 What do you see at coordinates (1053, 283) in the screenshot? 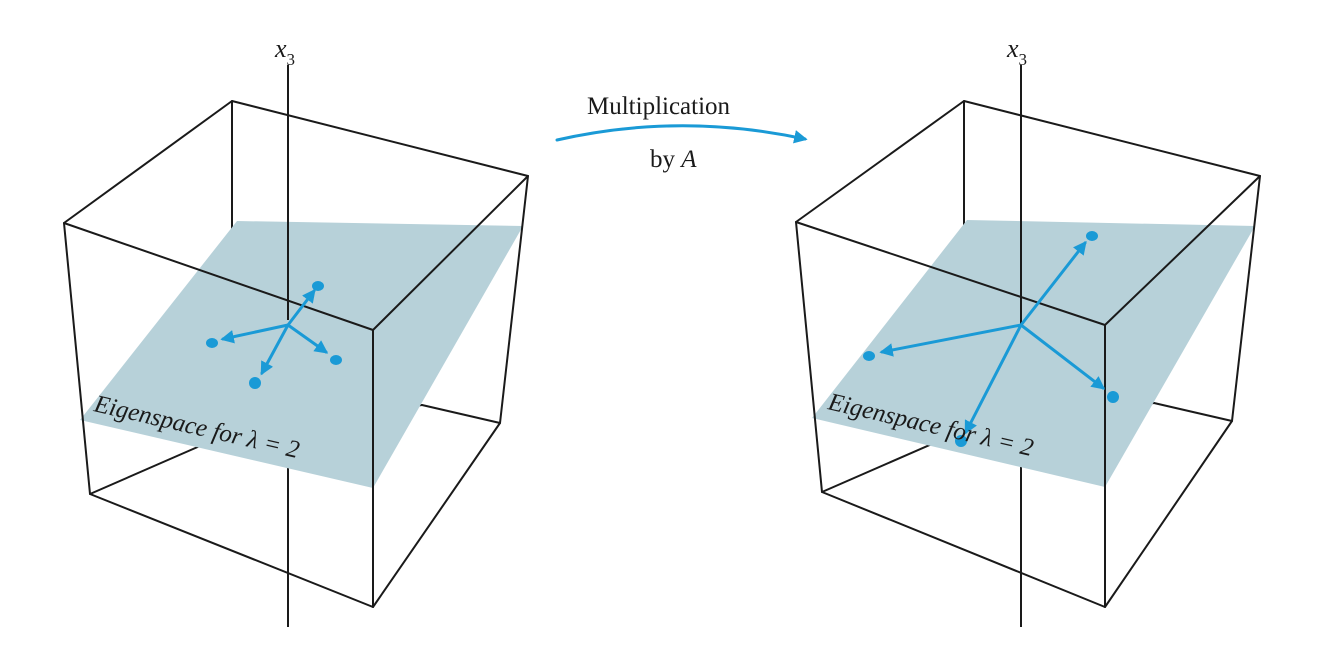
I see `right-vector-up` at bounding box center [1053, 283].